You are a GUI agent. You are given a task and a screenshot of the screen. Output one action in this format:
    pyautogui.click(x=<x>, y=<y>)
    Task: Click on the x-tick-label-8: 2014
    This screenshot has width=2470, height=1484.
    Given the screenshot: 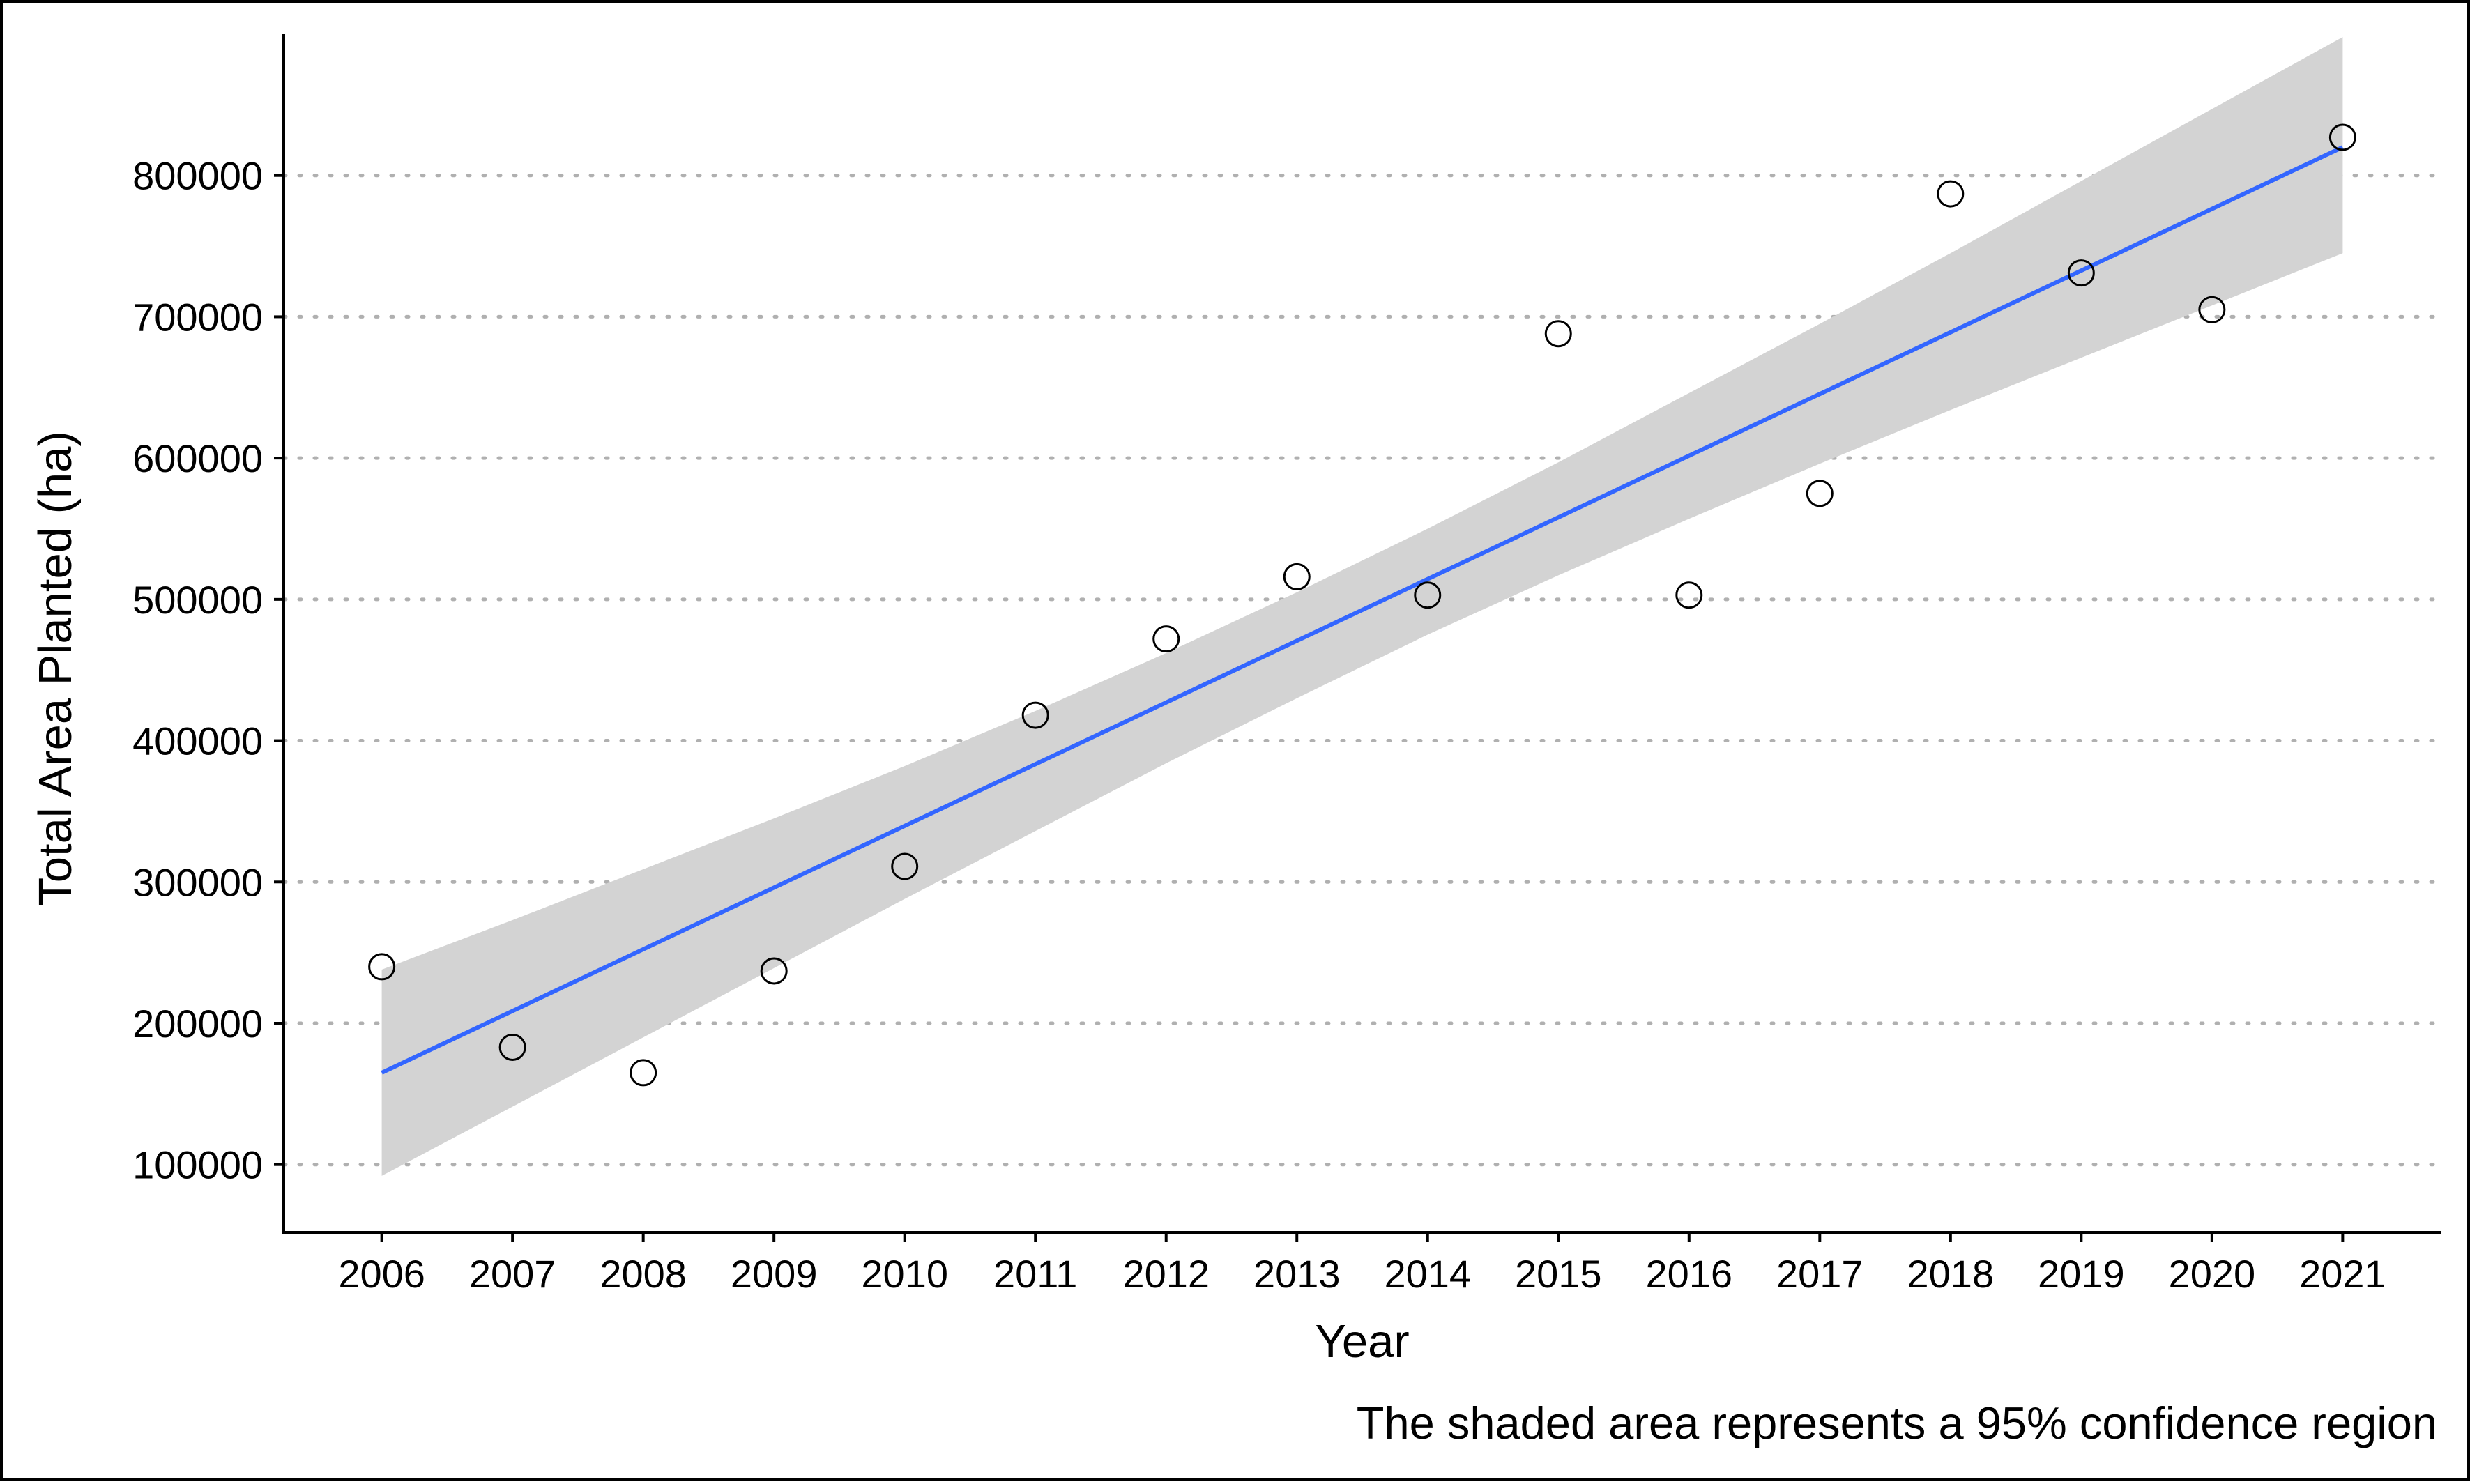 What is the action you would take?
    pyautogui.click(x=1427, y=1274)
    